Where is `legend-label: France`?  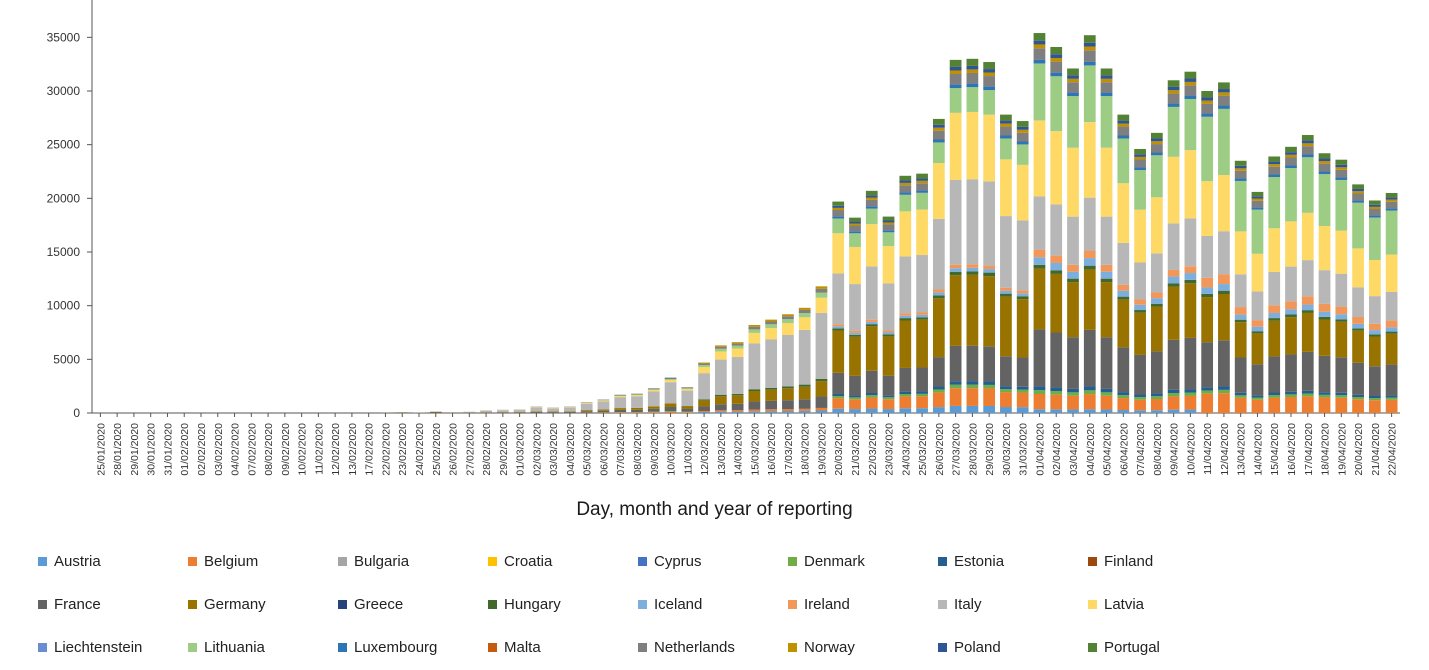 legend-label: France is located at coordinates (77, 604).